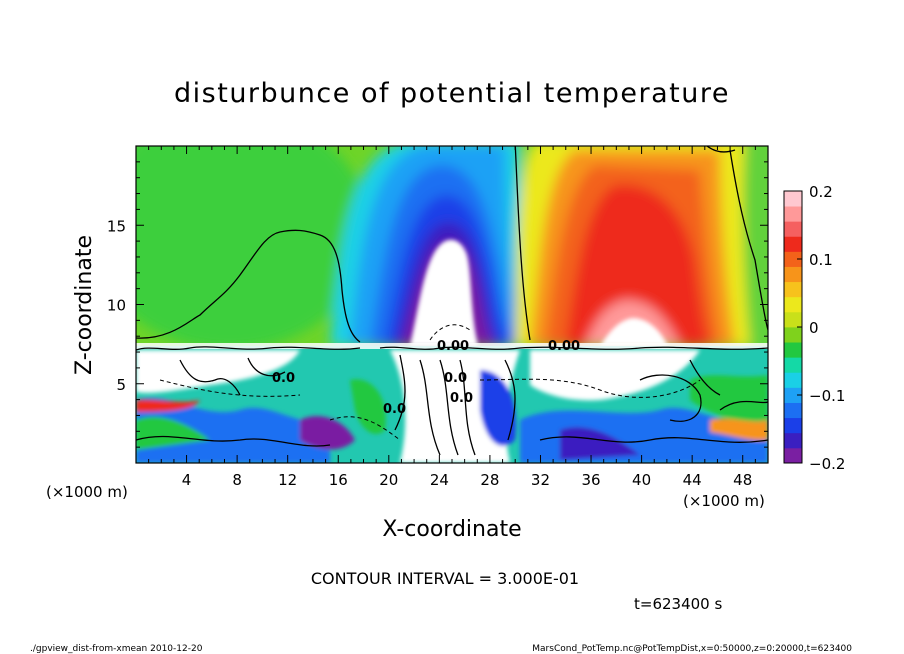 The image size is (904, 654). What do you see at coordinates (821, 192) in the screenshot?
I see `colorbar-tick-label: 0.2` at bounding box center [821, 192].